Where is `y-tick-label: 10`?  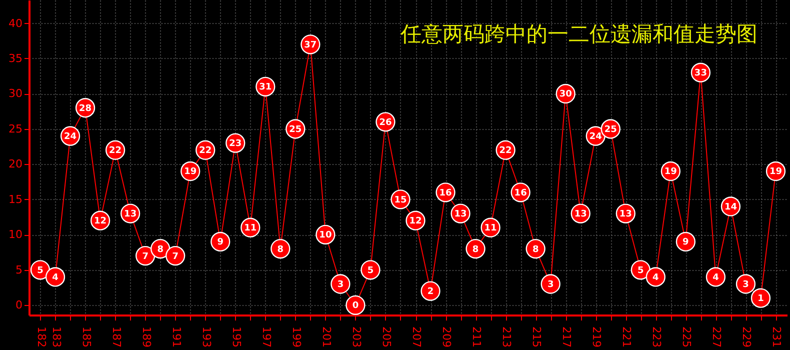 y-tick-label: 10 is located at coordinates (15, 235).